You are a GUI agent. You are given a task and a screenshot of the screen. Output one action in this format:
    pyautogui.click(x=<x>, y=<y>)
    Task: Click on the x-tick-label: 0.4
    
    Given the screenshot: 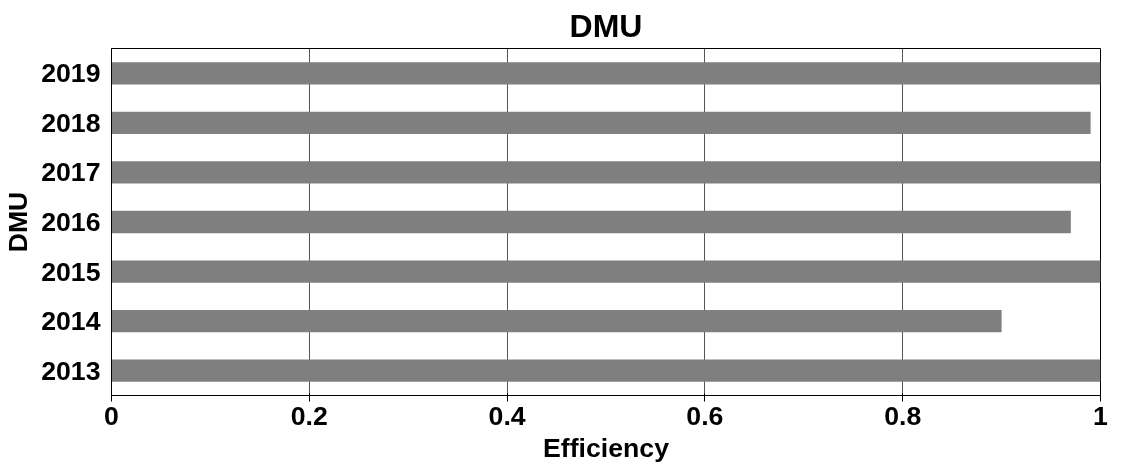 What is the action you would take?
    pyautogui.click(x=507, y=415)
    